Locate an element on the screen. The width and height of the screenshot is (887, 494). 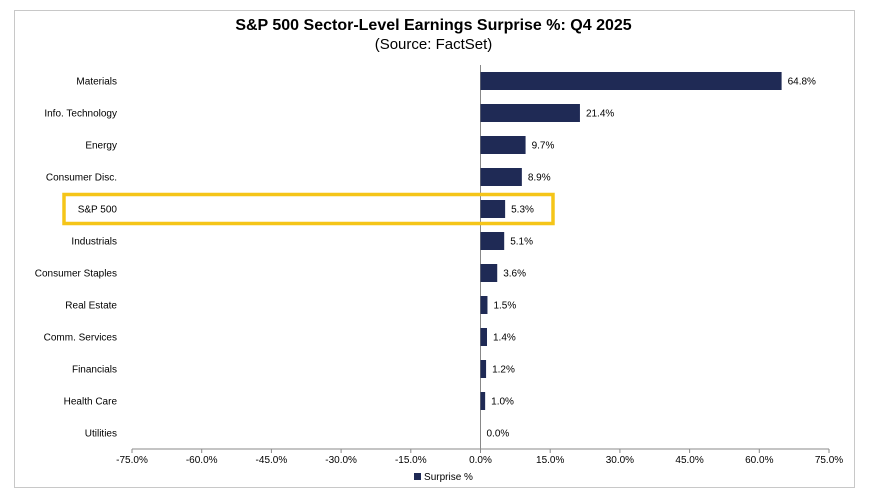
x-tick-label: -45.0% is located at coordinates (272, 460).